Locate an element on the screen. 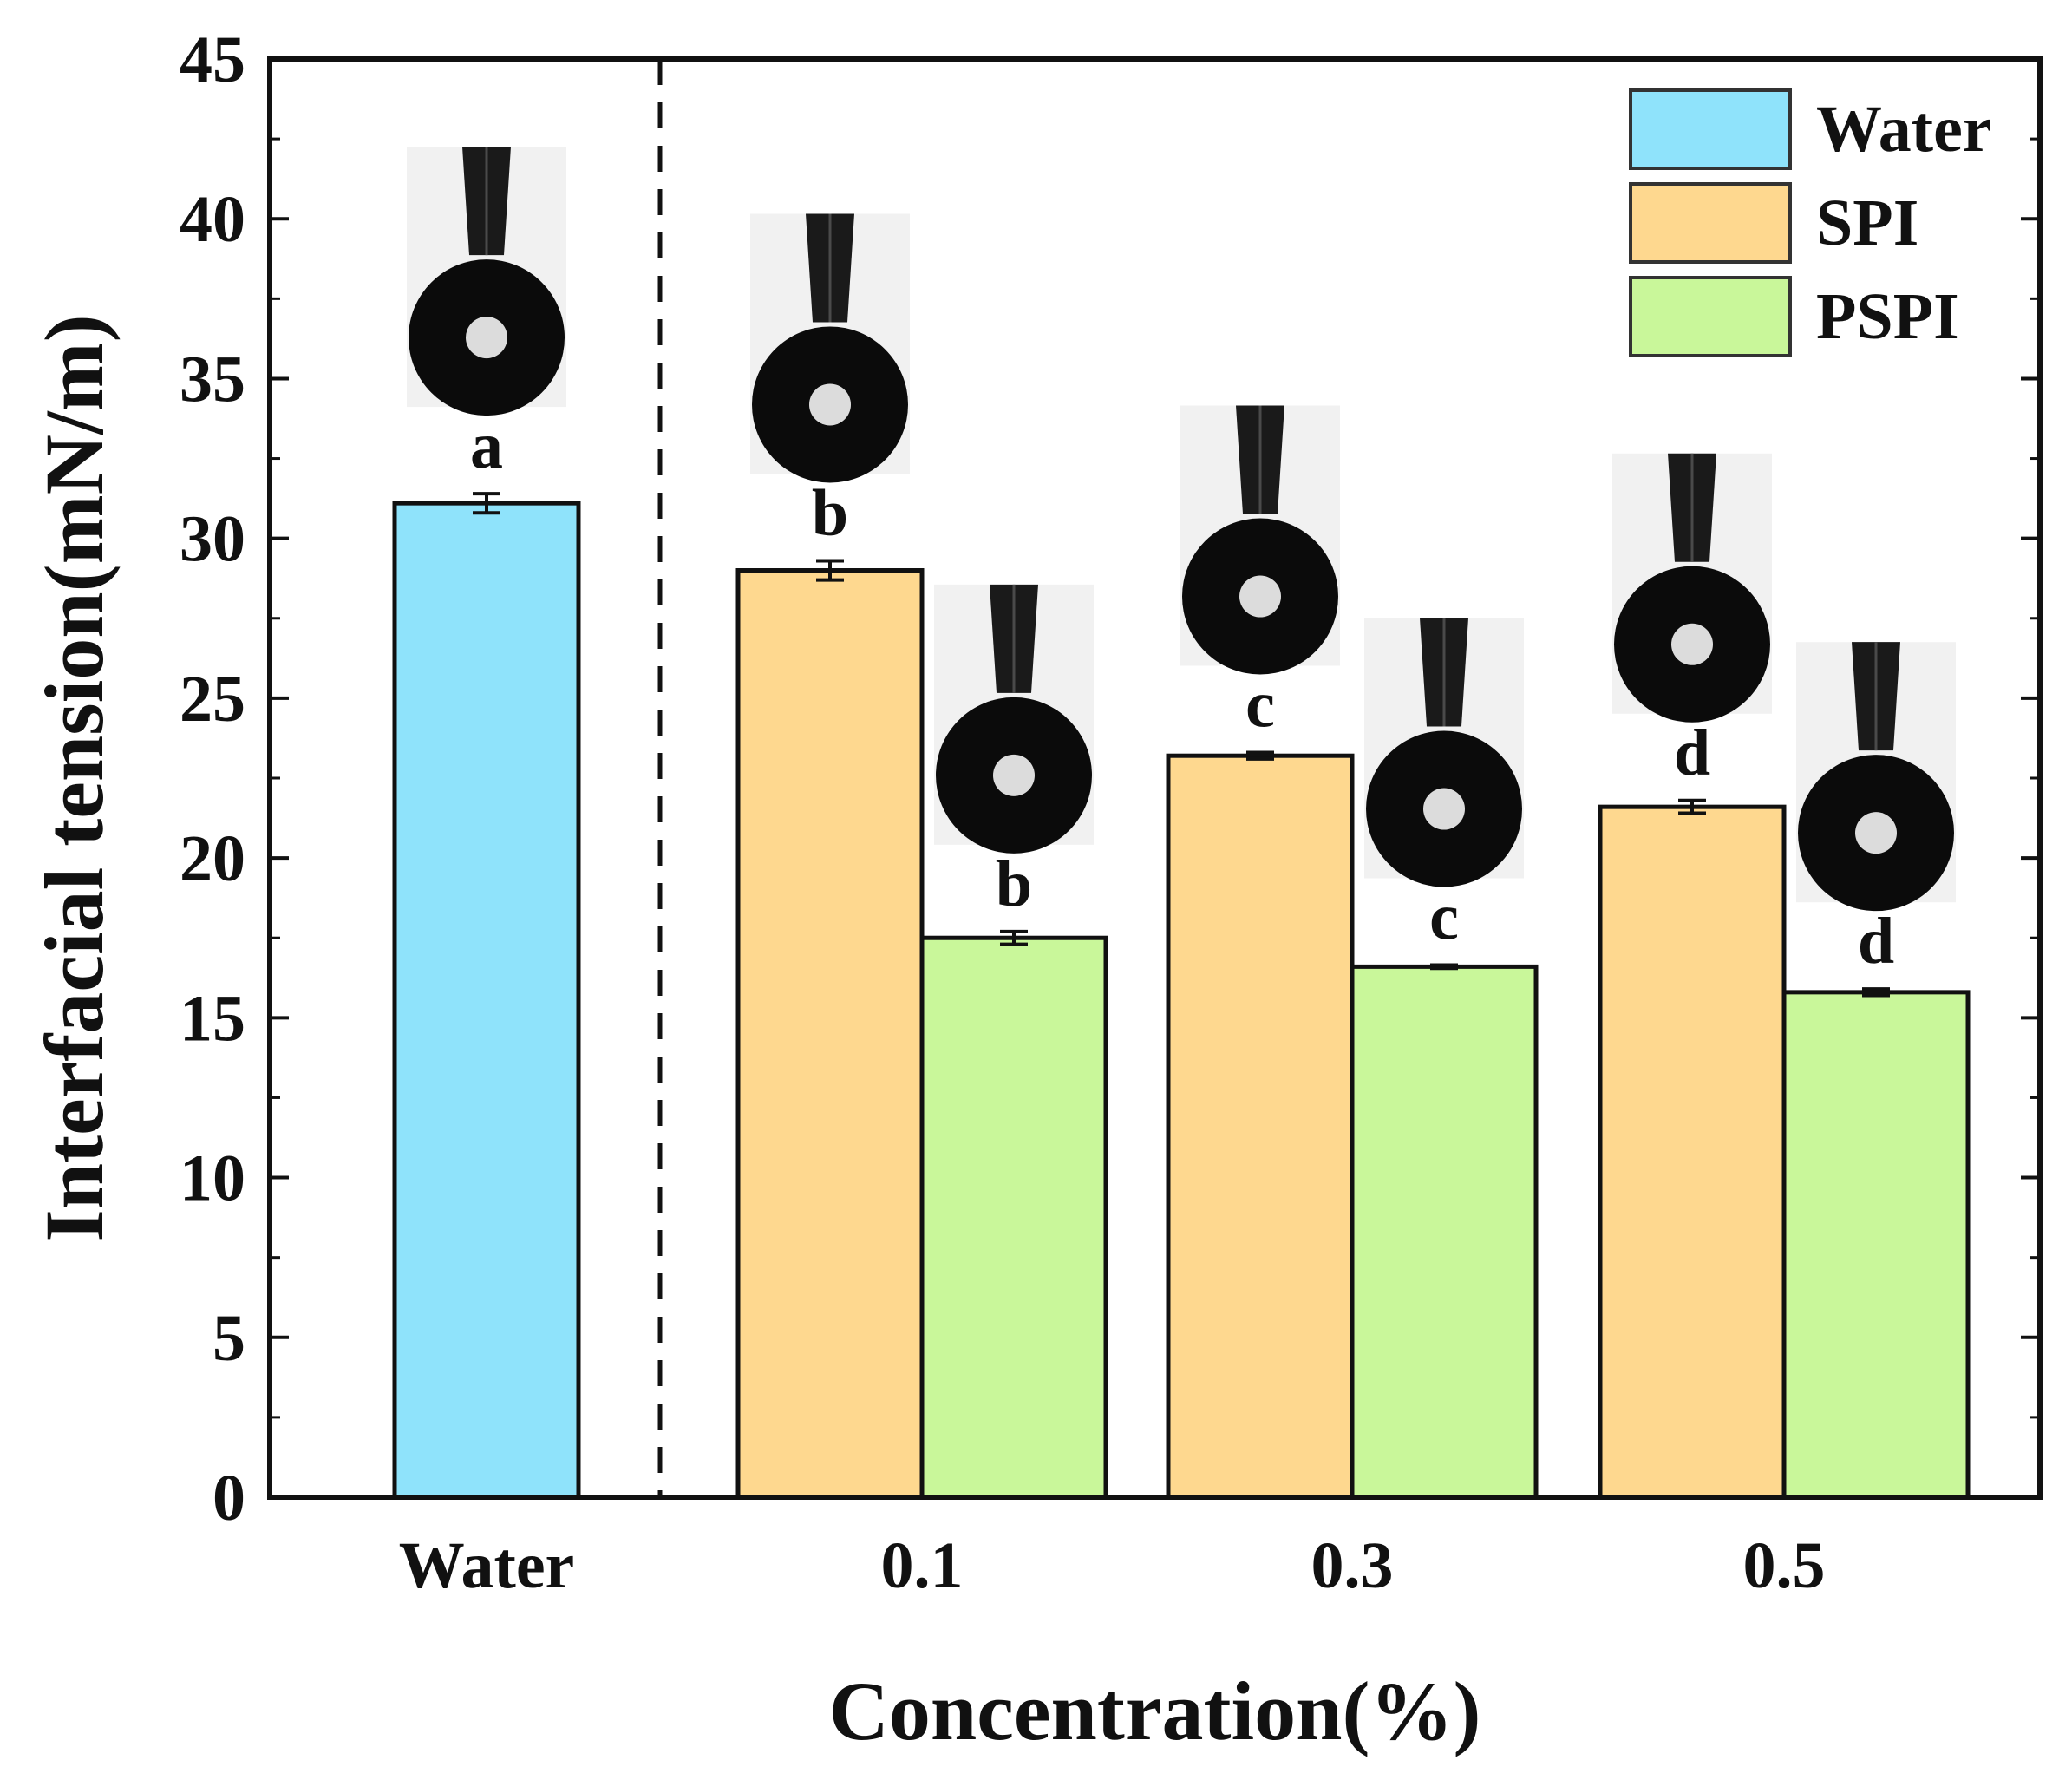 This screenshot has width=2072, height=1780. y-tick-label: 15 is located at coordinates (213, 1018).